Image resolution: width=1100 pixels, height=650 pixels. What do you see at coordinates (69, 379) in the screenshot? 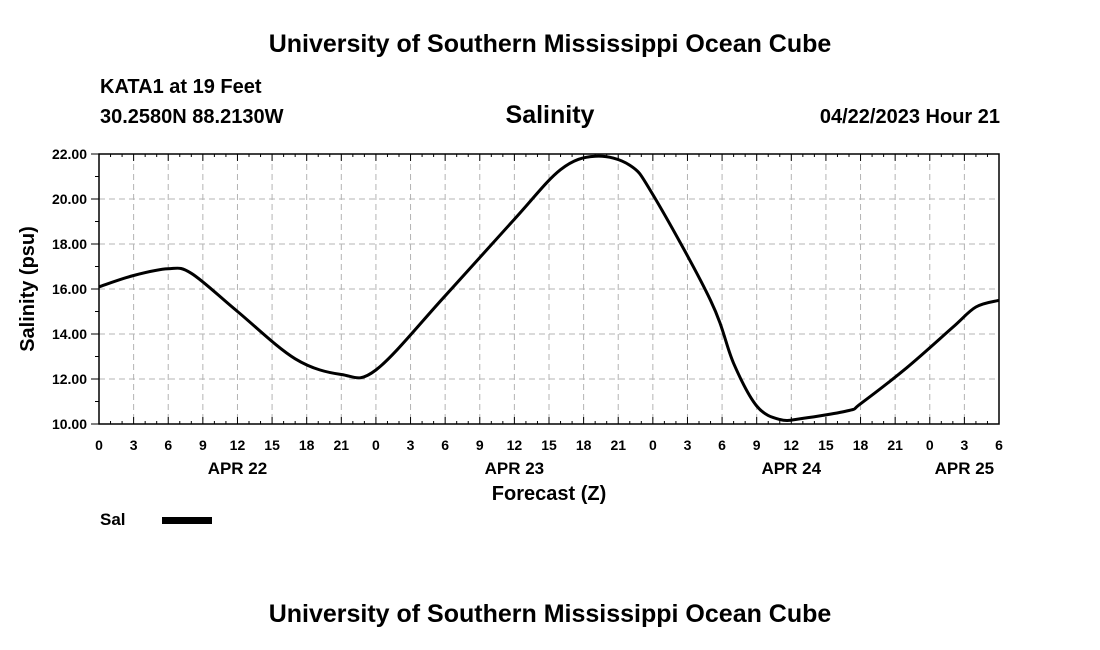
I see `y-tick-label: 12.00` at bounding box center [69, 379].